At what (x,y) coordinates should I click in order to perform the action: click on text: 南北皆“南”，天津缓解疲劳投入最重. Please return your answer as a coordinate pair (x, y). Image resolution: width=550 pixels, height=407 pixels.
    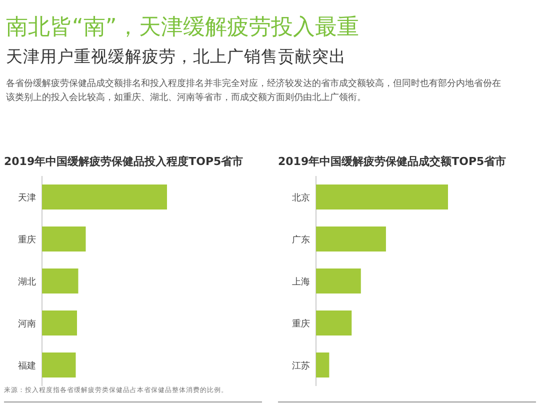
    Looking at the image, I should click on (182, 27).